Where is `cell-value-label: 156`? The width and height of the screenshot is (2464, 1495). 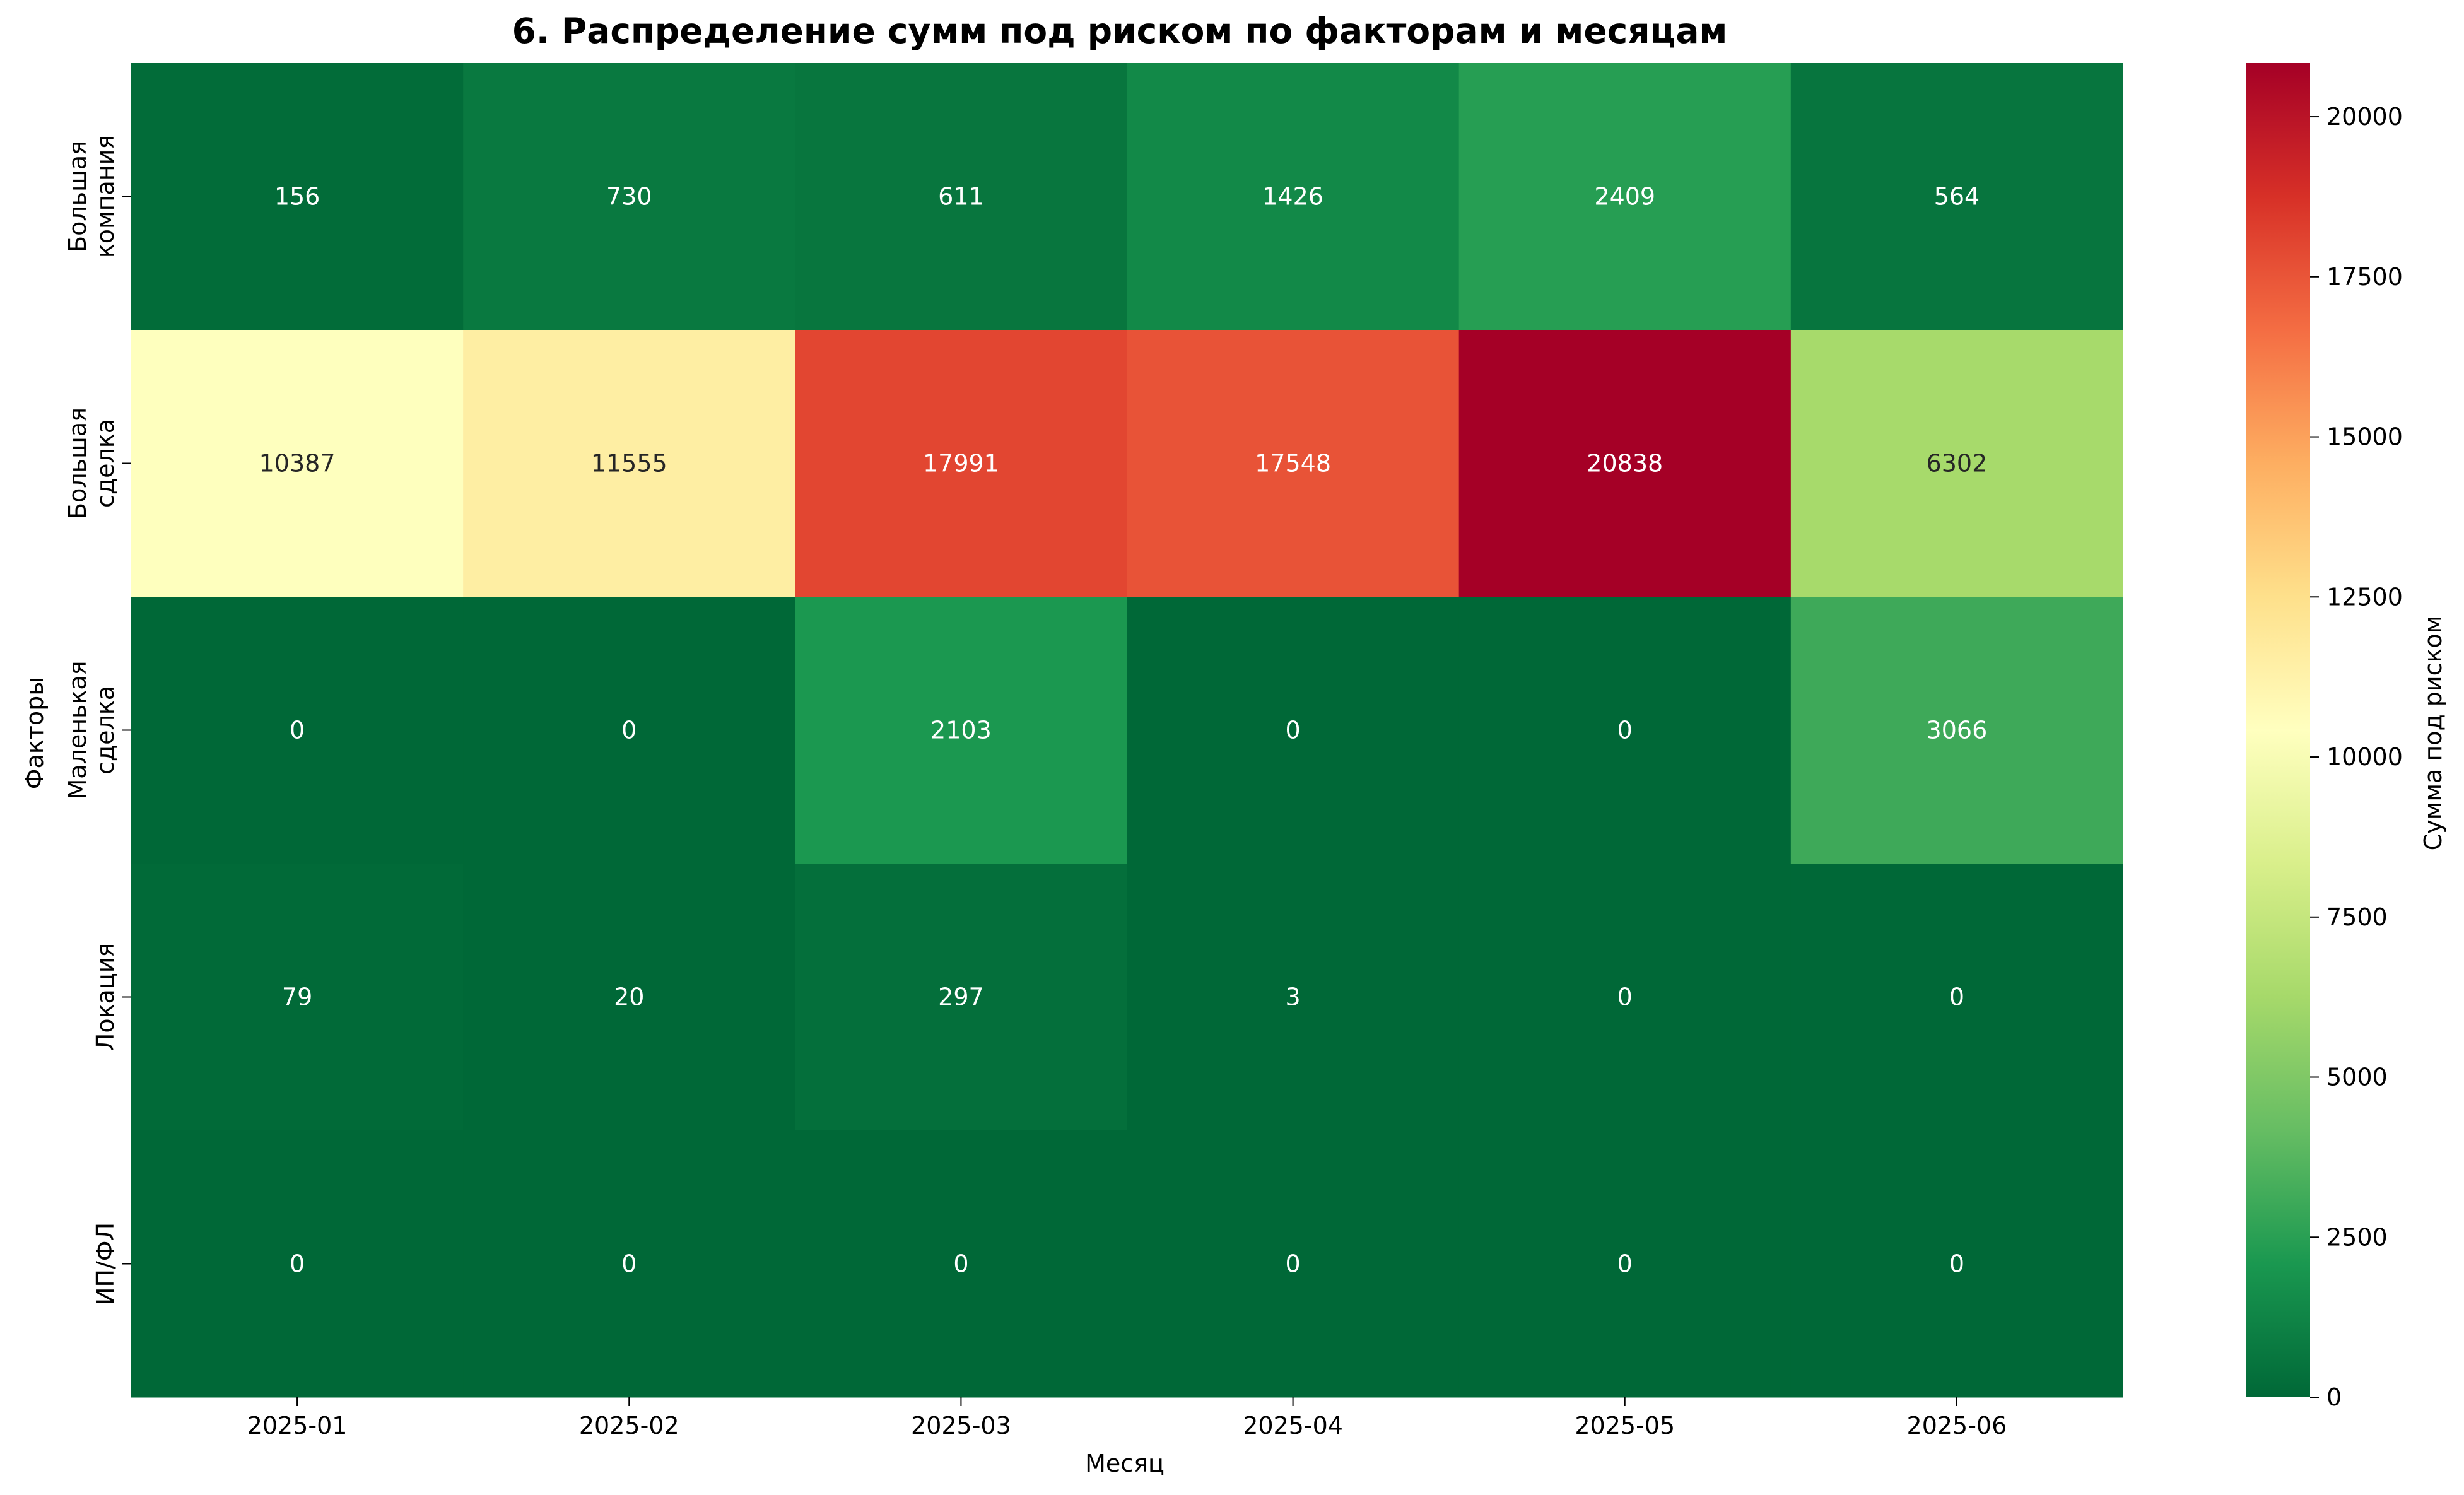
cell-value-label: 156 is located at coordinates (297, 197).